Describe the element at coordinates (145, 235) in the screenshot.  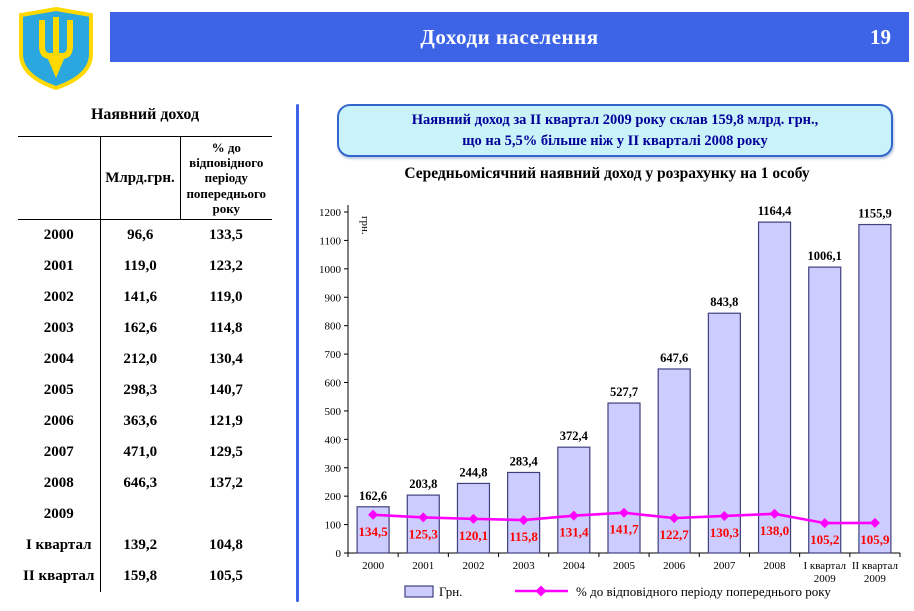
I see `table-row: 2000 96,6 133,5` at that location.